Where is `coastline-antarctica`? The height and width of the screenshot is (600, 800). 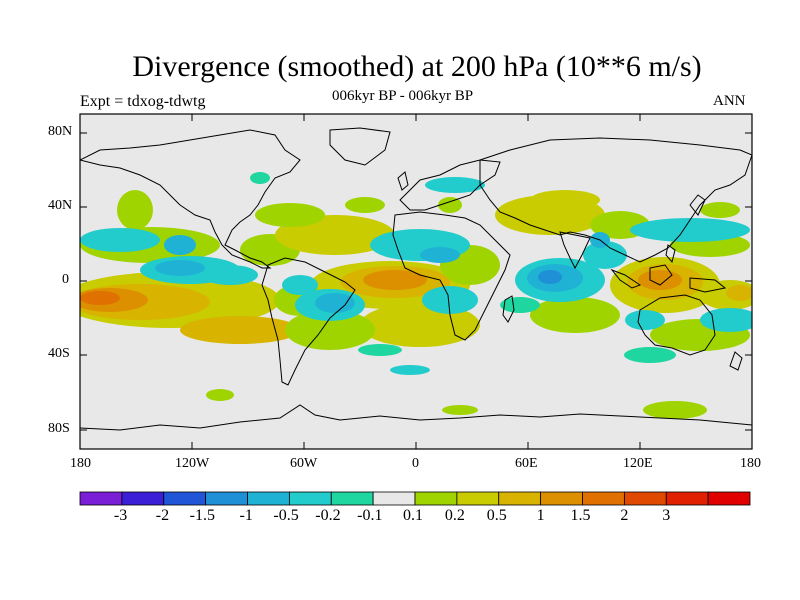
coastline-antarctica is located at coordinates (416, 417).